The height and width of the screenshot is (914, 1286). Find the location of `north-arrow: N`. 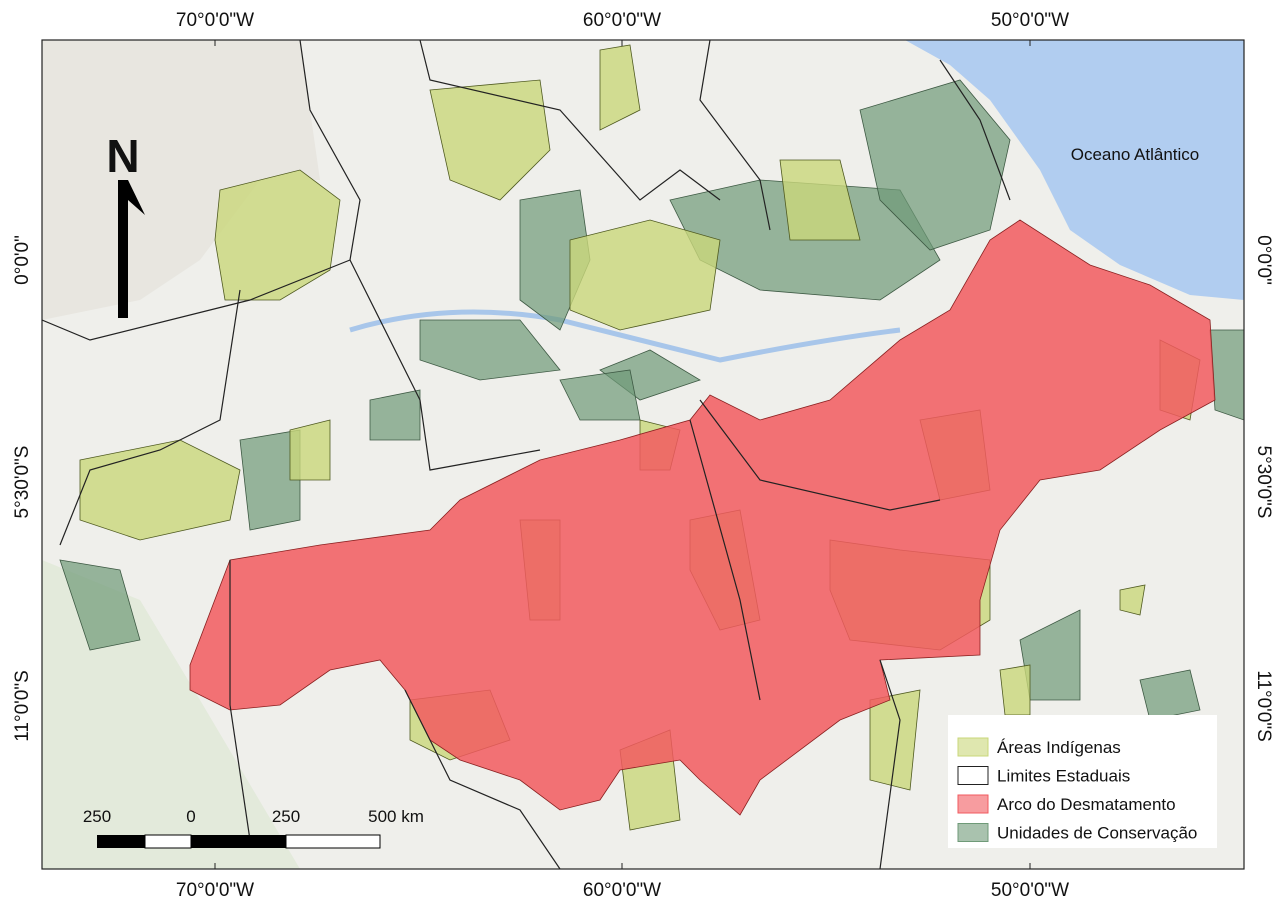

north-arrow: N is located at coordinates (125, 224).